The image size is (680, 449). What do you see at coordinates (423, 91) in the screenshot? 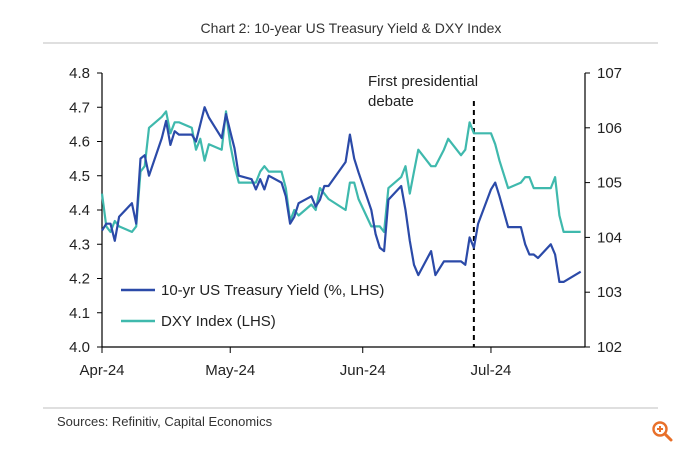
I see `debate-annotation-label: First presidential debate` at bounding box center [423, 91].